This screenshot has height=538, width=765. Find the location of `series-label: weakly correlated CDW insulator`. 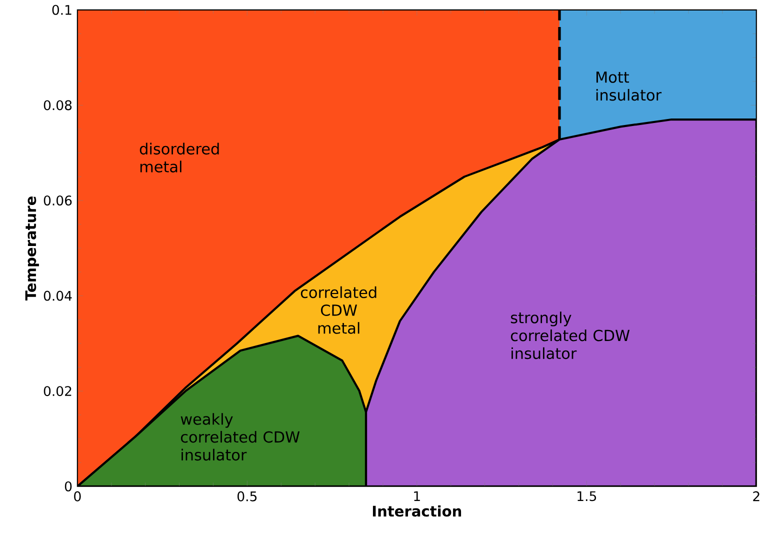

series-label: weakly correlated CDW insulator is located at coordinates (240, 437).